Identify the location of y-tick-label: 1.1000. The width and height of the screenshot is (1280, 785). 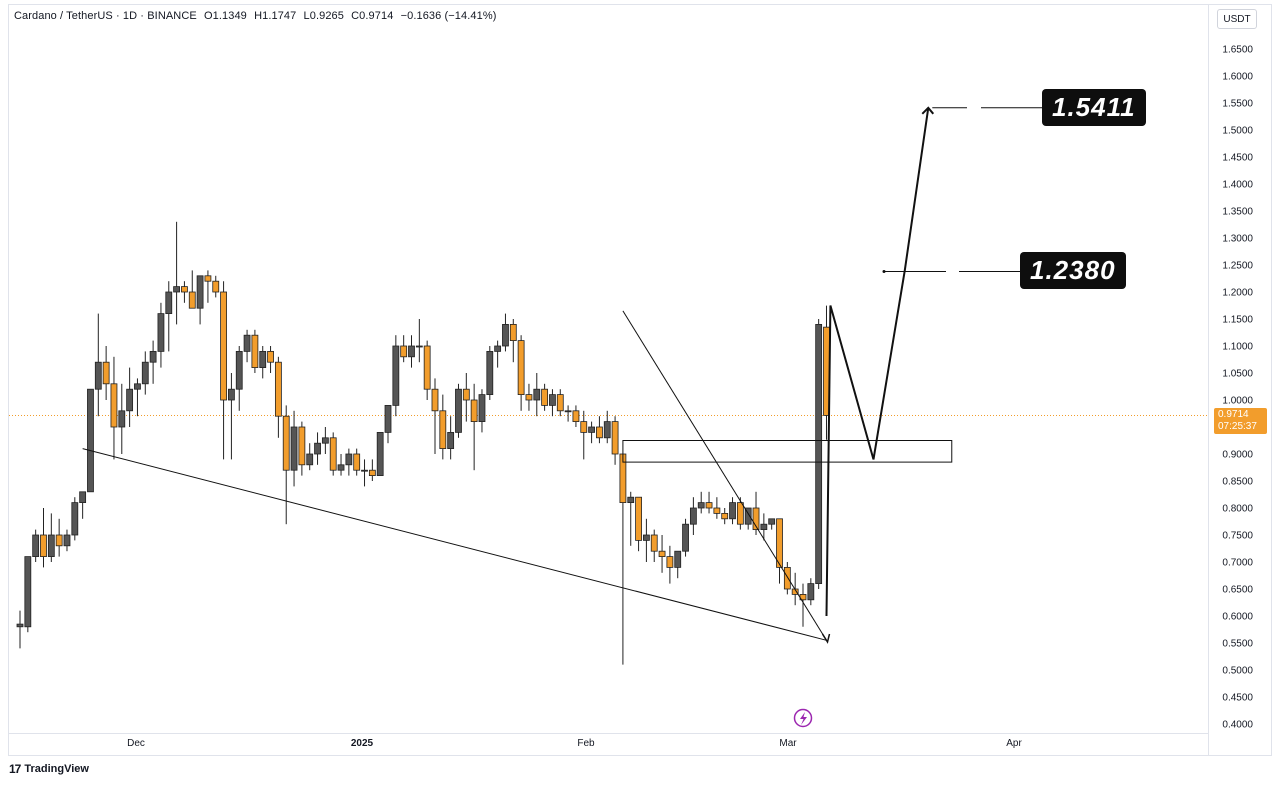
(1237, 347).